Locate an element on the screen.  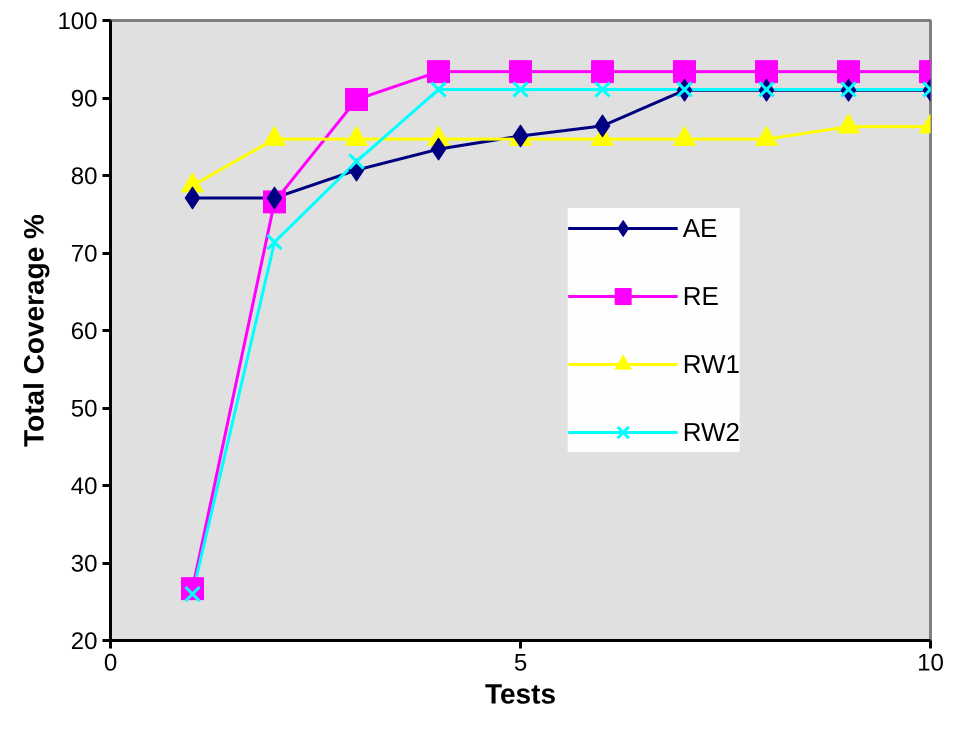
y-tick-label: 100 is located at coordinates (77, 21).